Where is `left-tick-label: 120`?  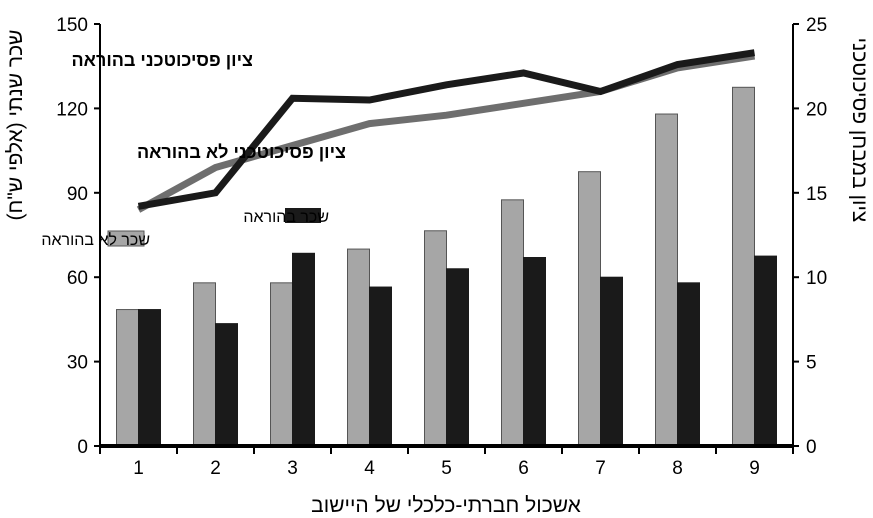
left-tick-label: 120 is located at coordinates (72, 109).